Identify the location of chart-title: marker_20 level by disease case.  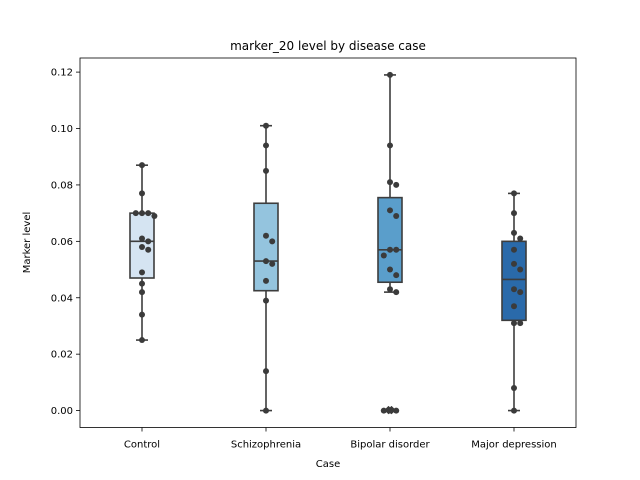
(328, 46).